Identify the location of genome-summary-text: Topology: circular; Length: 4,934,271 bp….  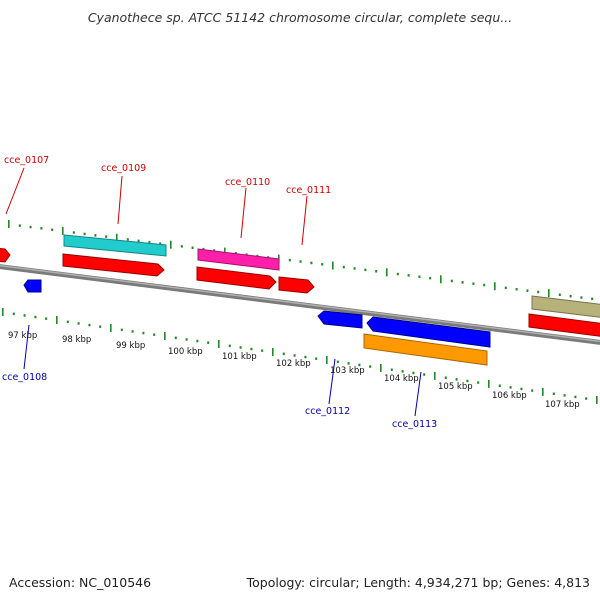
(418, 582).